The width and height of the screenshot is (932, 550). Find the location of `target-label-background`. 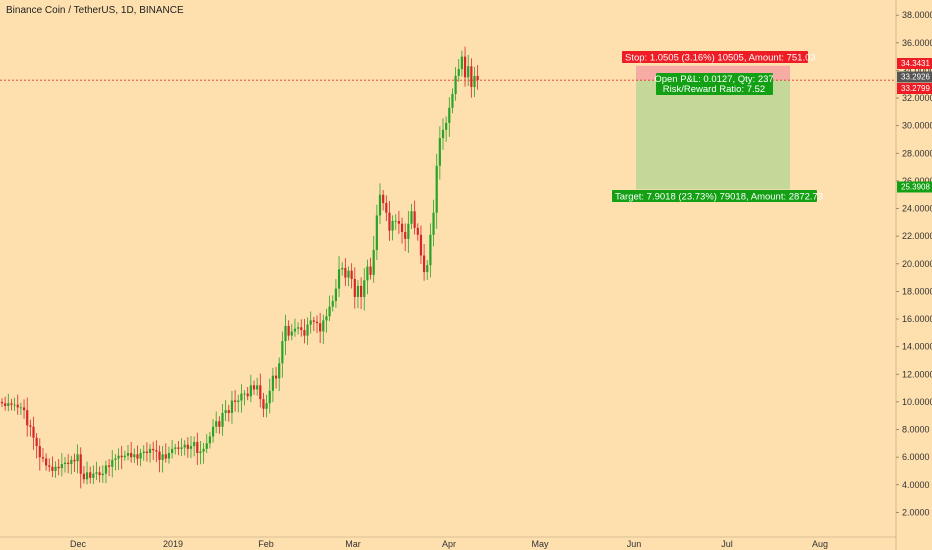

target-label-background is located at coordinates (714, 196).